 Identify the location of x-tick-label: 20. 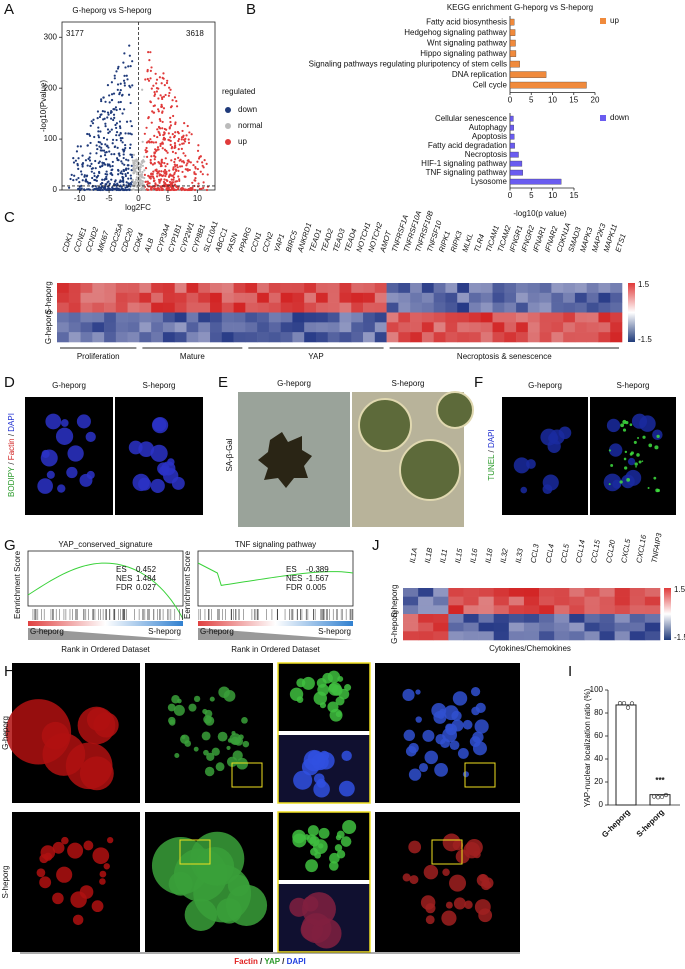
(595, 100).